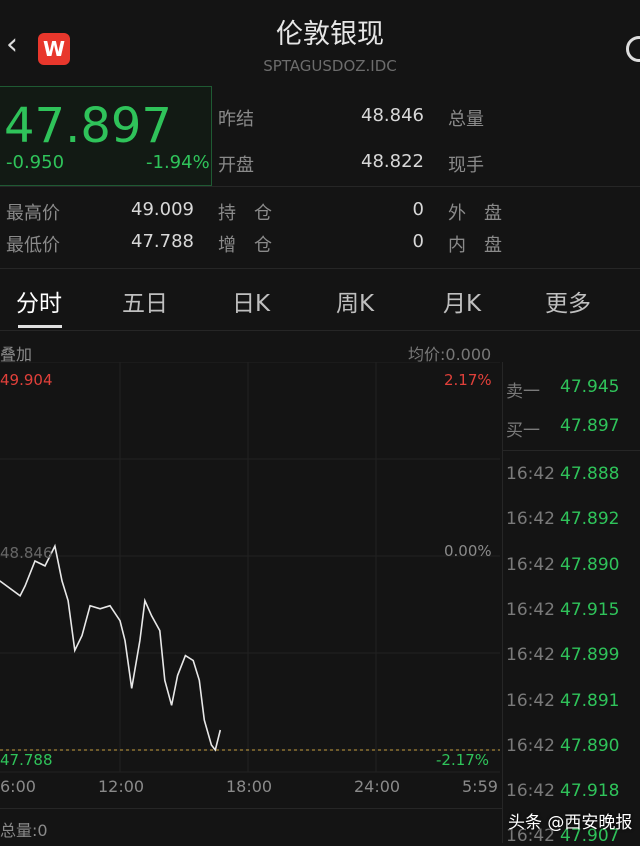  What do you see at coordinates (355, 304) in the screenshot?
I see `tab-weekly-k: 周K` at bounding box center [355, 304].